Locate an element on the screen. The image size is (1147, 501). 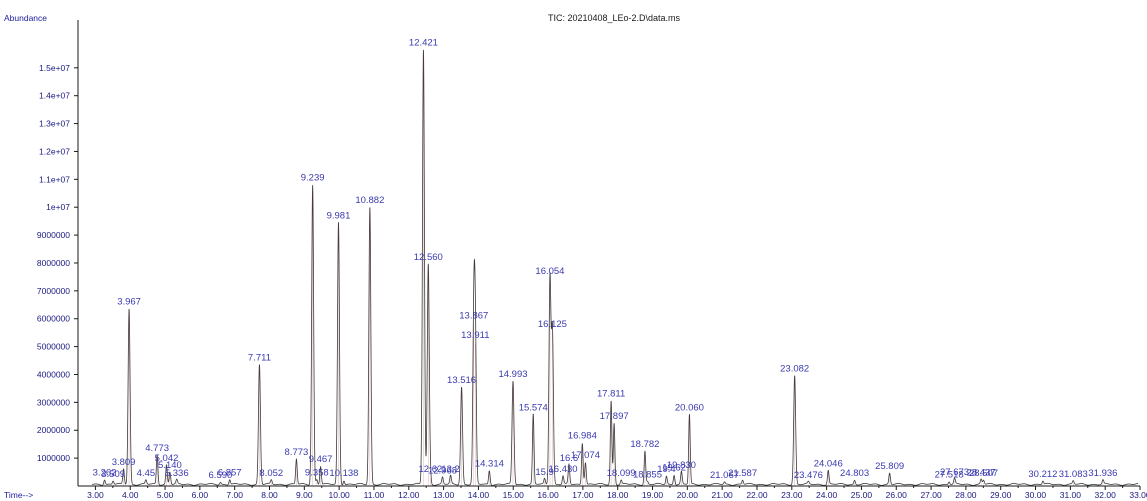
x-tick-label: 9.00 is located at coordinates (304, 495).